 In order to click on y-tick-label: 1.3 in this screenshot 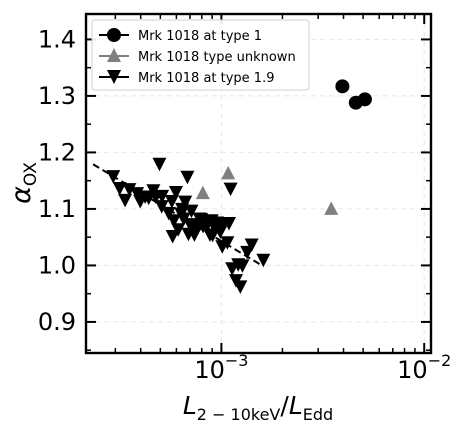, I will do `click(57, 96)`.